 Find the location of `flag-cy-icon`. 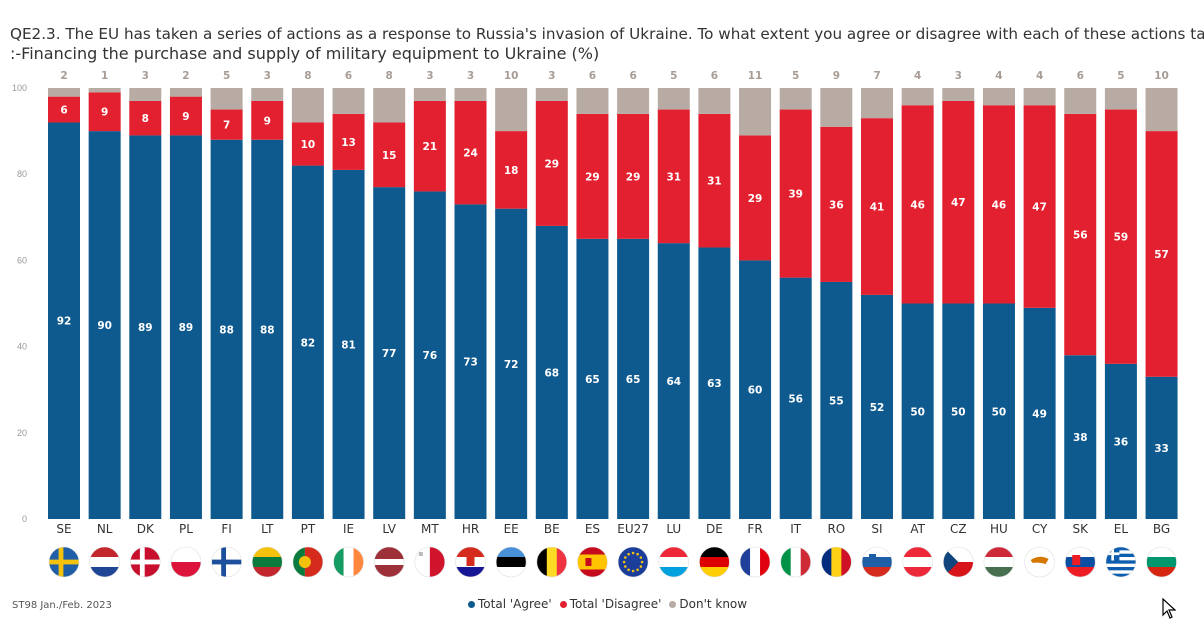

flag-cy-icon is located at coordinates (1039, 562).